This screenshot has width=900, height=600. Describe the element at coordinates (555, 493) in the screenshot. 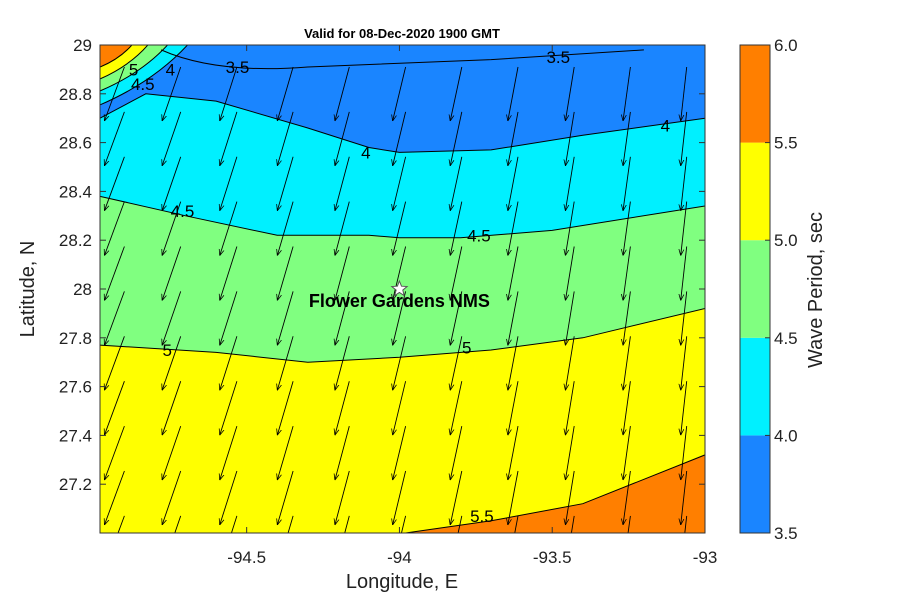

I see `contour-line-5p5` at that location.